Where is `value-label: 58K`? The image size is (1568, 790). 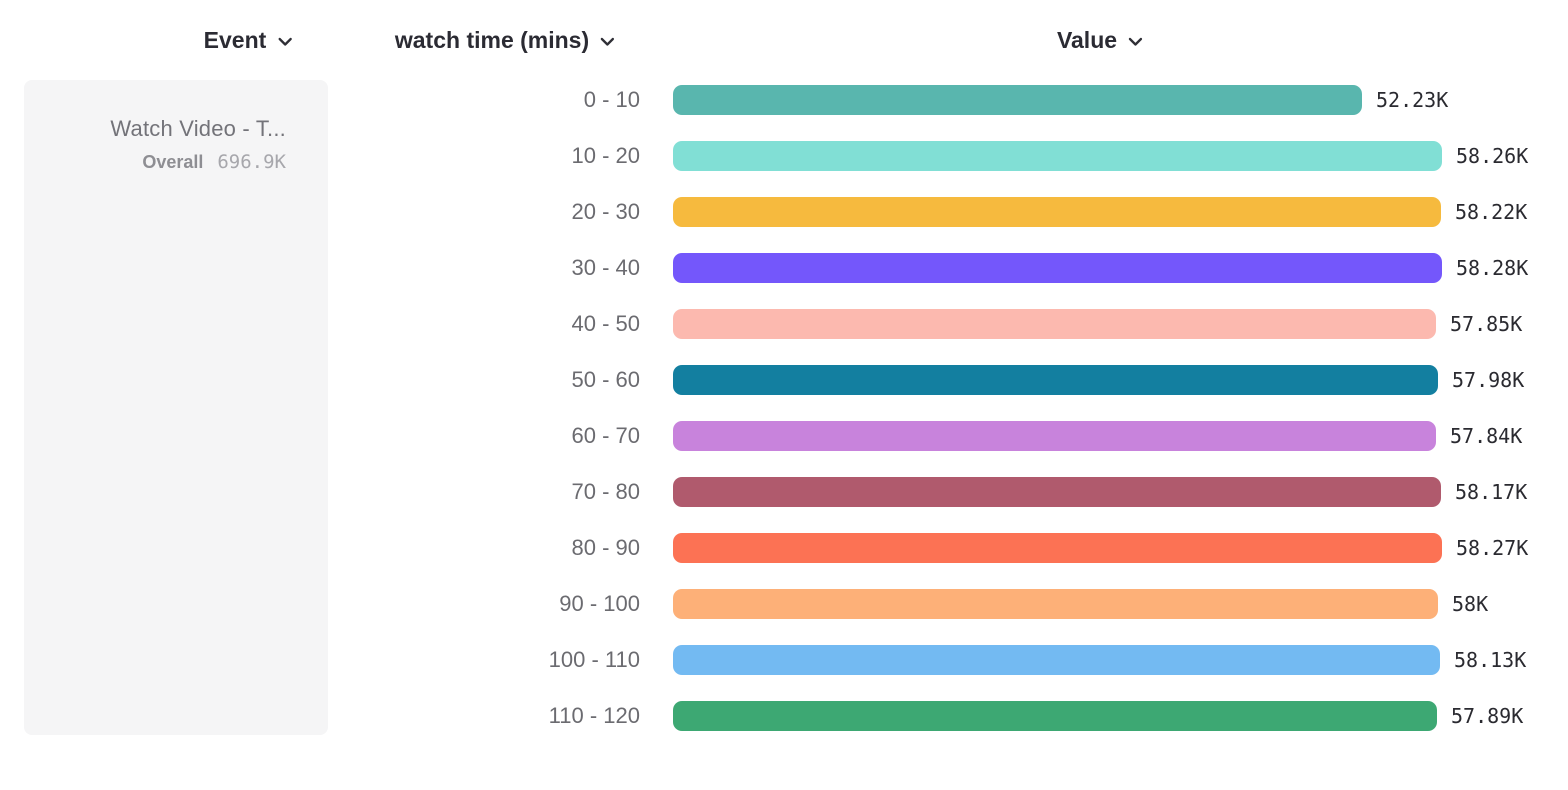 value-label: 58K is located at coordinates (1470, 604).